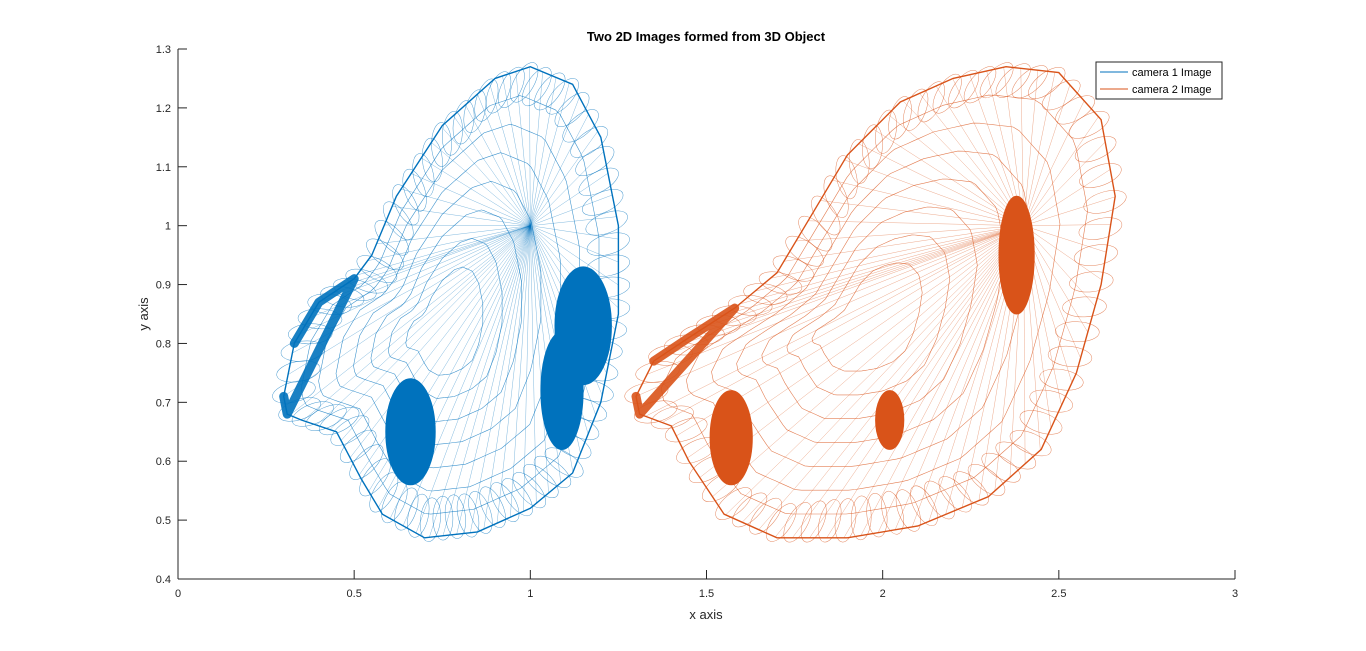 The width and height of the screenshot is (1366, 651). Describe the element at coordinates (1235, 594) in the screenshot. I see `x-tick-label: 3` at that location.